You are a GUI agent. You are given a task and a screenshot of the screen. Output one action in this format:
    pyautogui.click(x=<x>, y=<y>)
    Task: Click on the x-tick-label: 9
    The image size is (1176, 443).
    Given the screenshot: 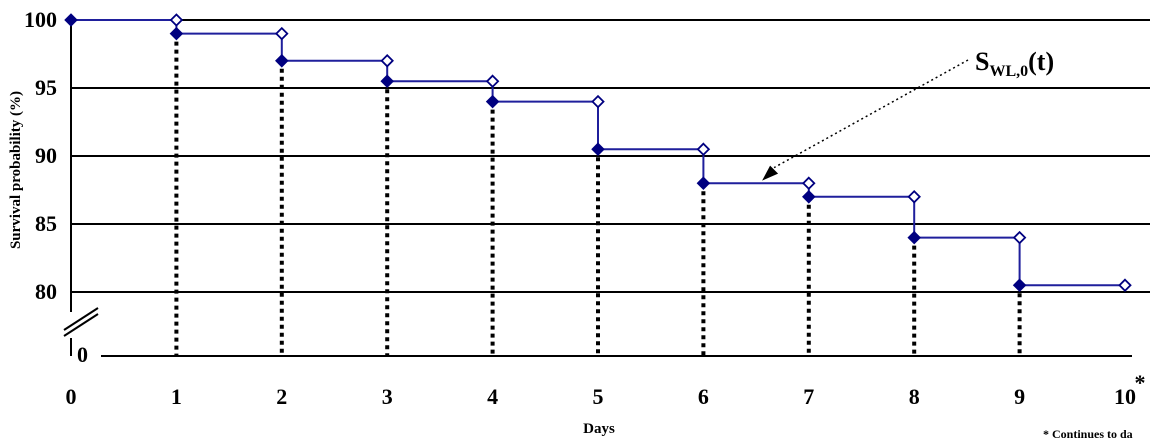 What is the action you would take?
    pyautogui.click(x=1019, y=396)
    